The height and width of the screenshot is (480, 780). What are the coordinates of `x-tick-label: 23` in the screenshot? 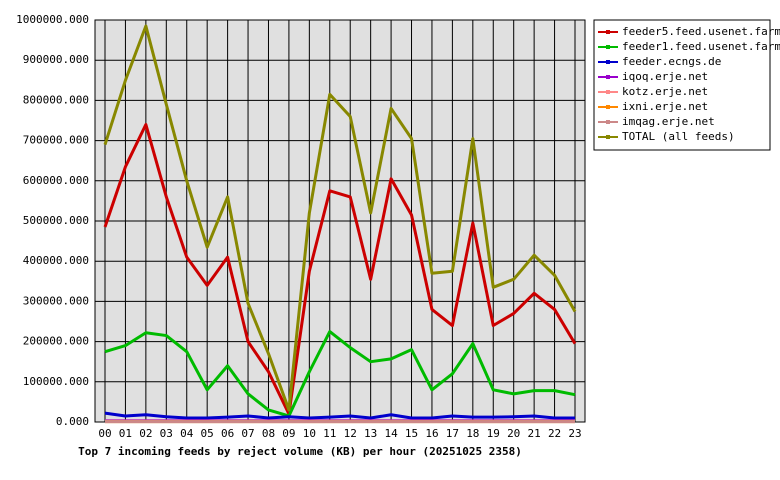 It's located at (574, 433).